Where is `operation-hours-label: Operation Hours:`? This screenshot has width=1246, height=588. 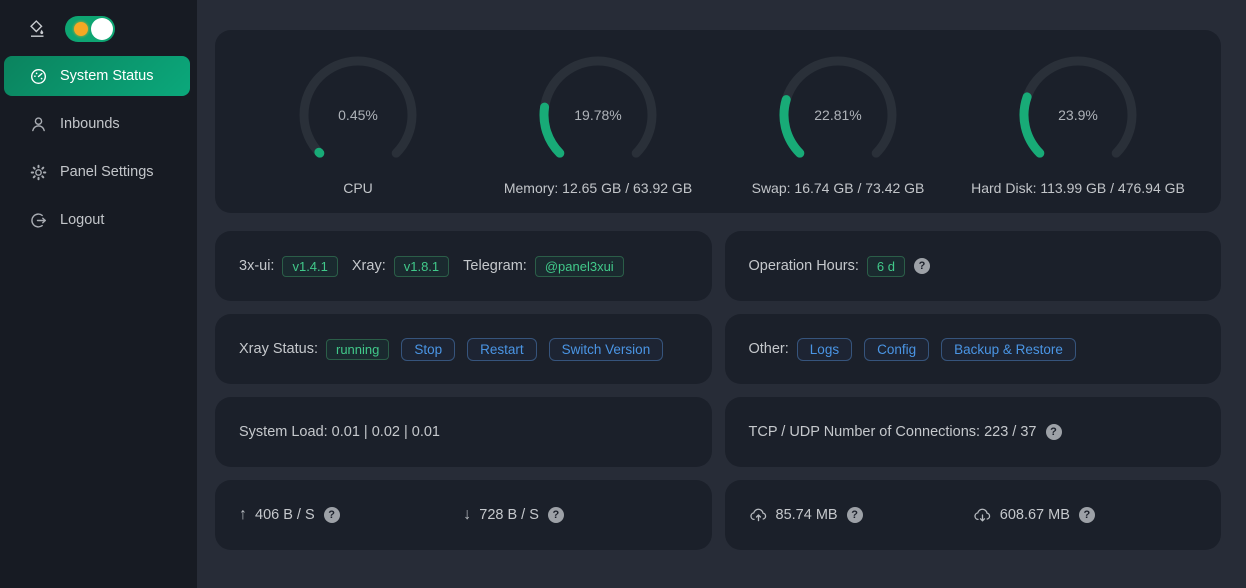
operation-hours-label: Operation Hours: is located at coordinates (803, 266).